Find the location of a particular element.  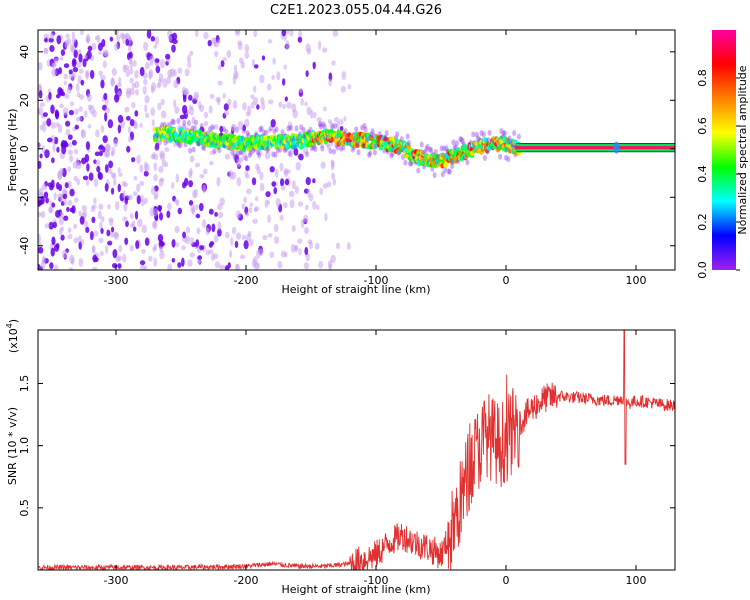

snr-multiplier-exp: 4 is located at coordinates (9, 325).